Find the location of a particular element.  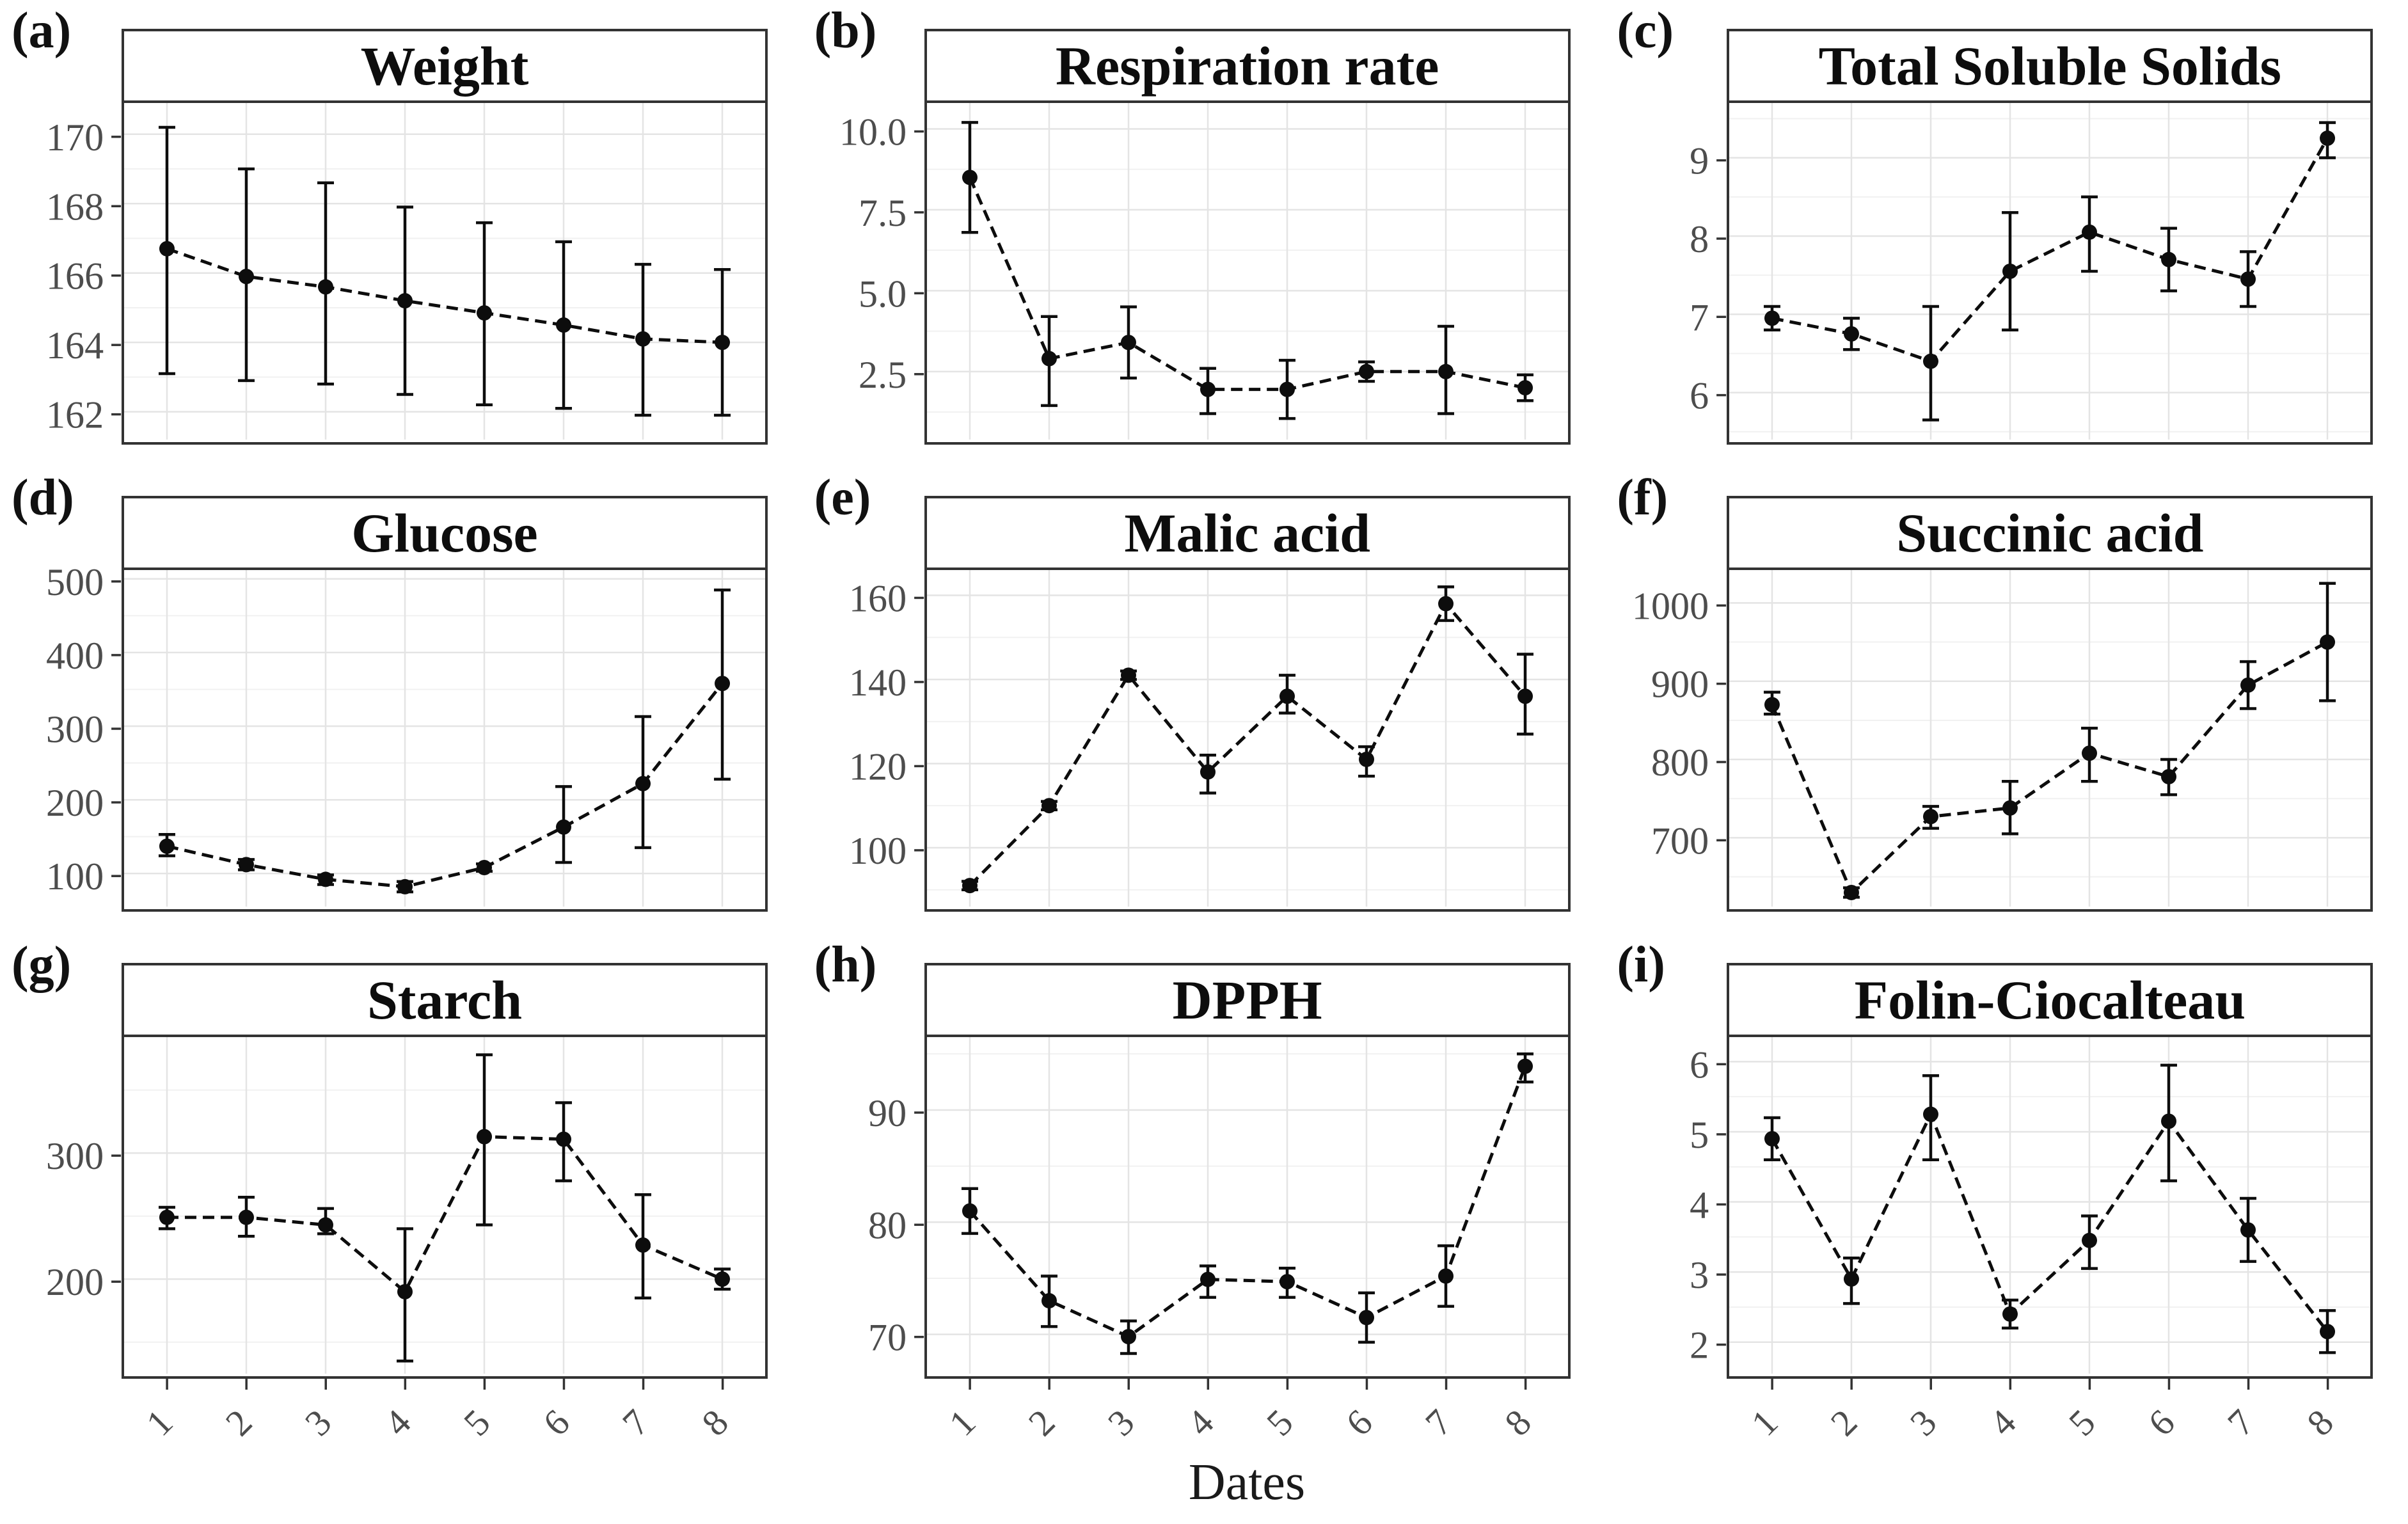

panel-total-soluble-solids: (c) Total Soluble Solids 6 7 8 9 is located at coordinates (2006, 234).